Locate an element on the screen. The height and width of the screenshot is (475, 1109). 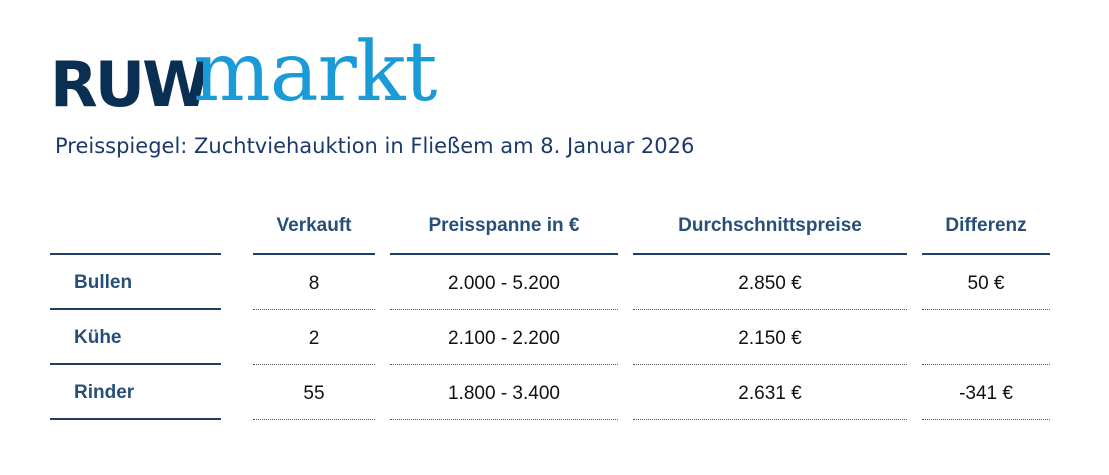
header-differenz: Differenz is located at coordinates (986, 225).